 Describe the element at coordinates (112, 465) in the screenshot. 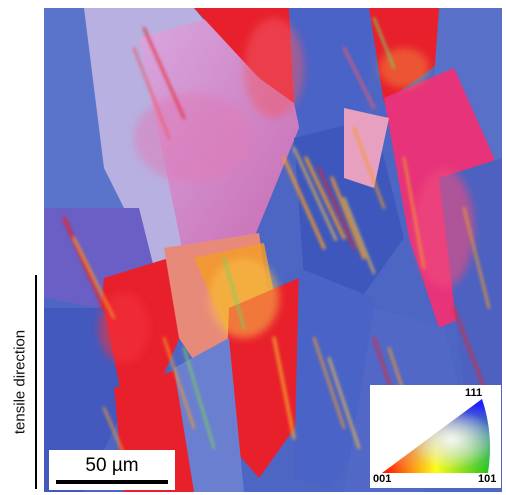

I see `scale-bar-label: 50 µm` at that location.